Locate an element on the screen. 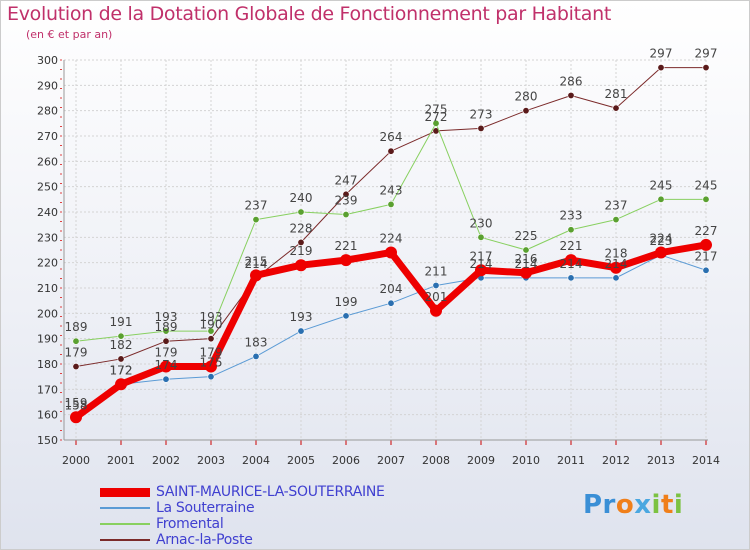 The width and height of the screenshot is (750, 550). data-label: 218 is located at coordinates (616, 254).